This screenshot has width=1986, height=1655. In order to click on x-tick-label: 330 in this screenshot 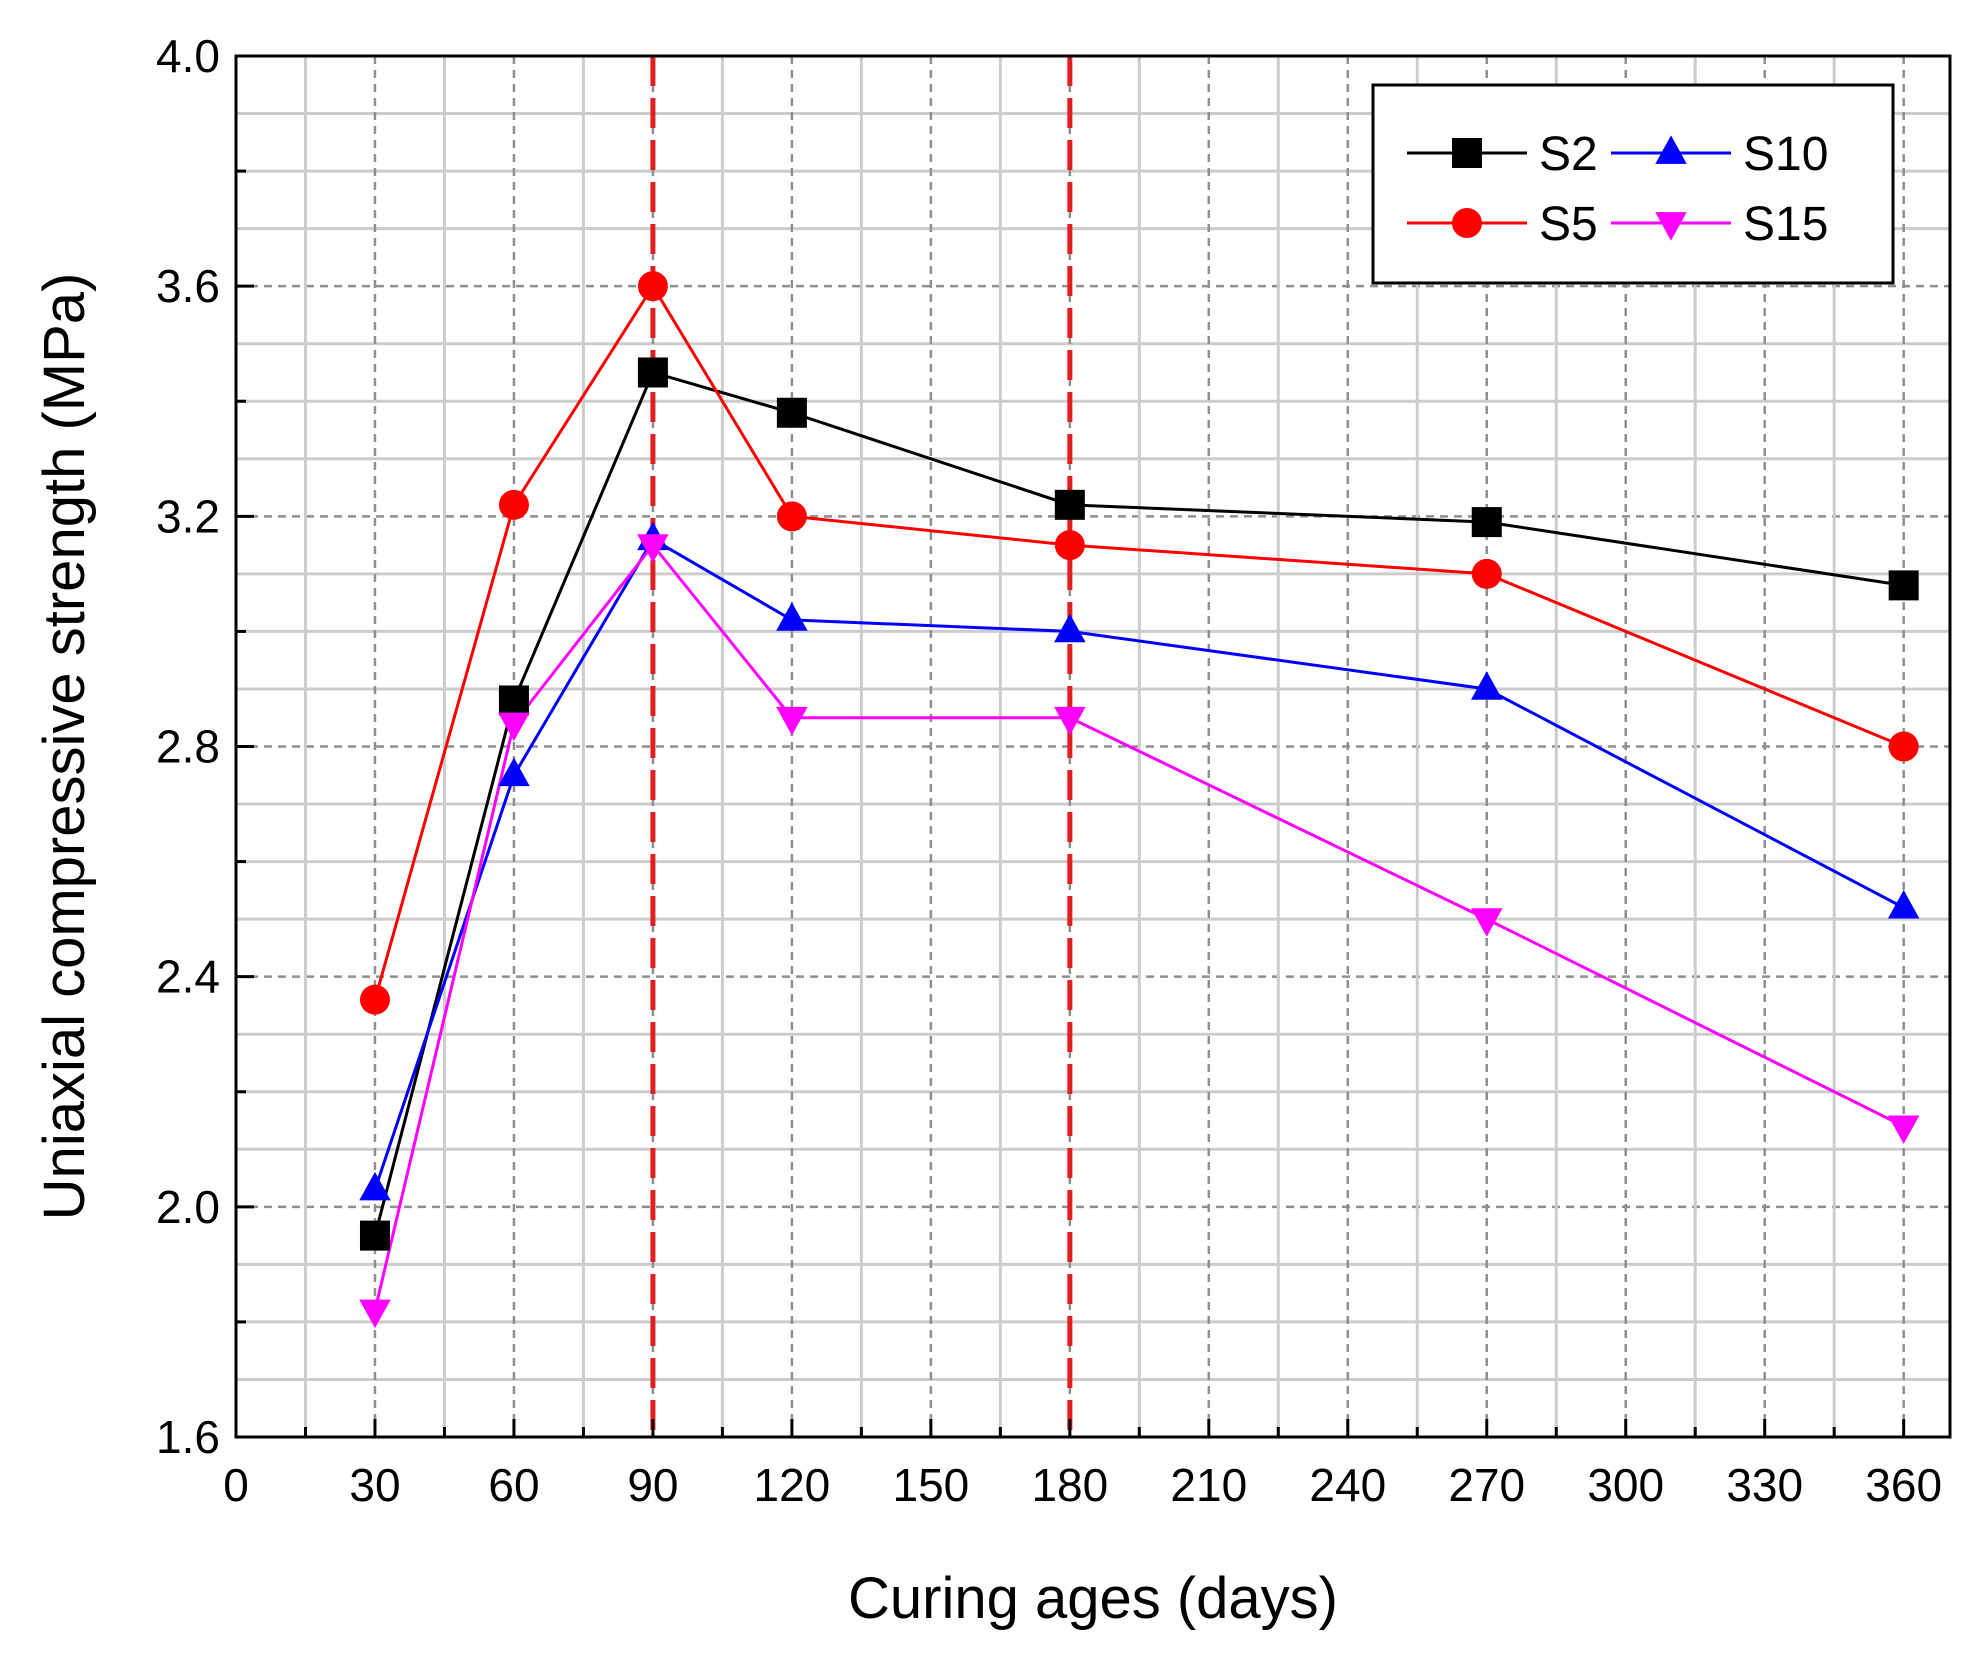, I will do `click(1764, 1485)`.